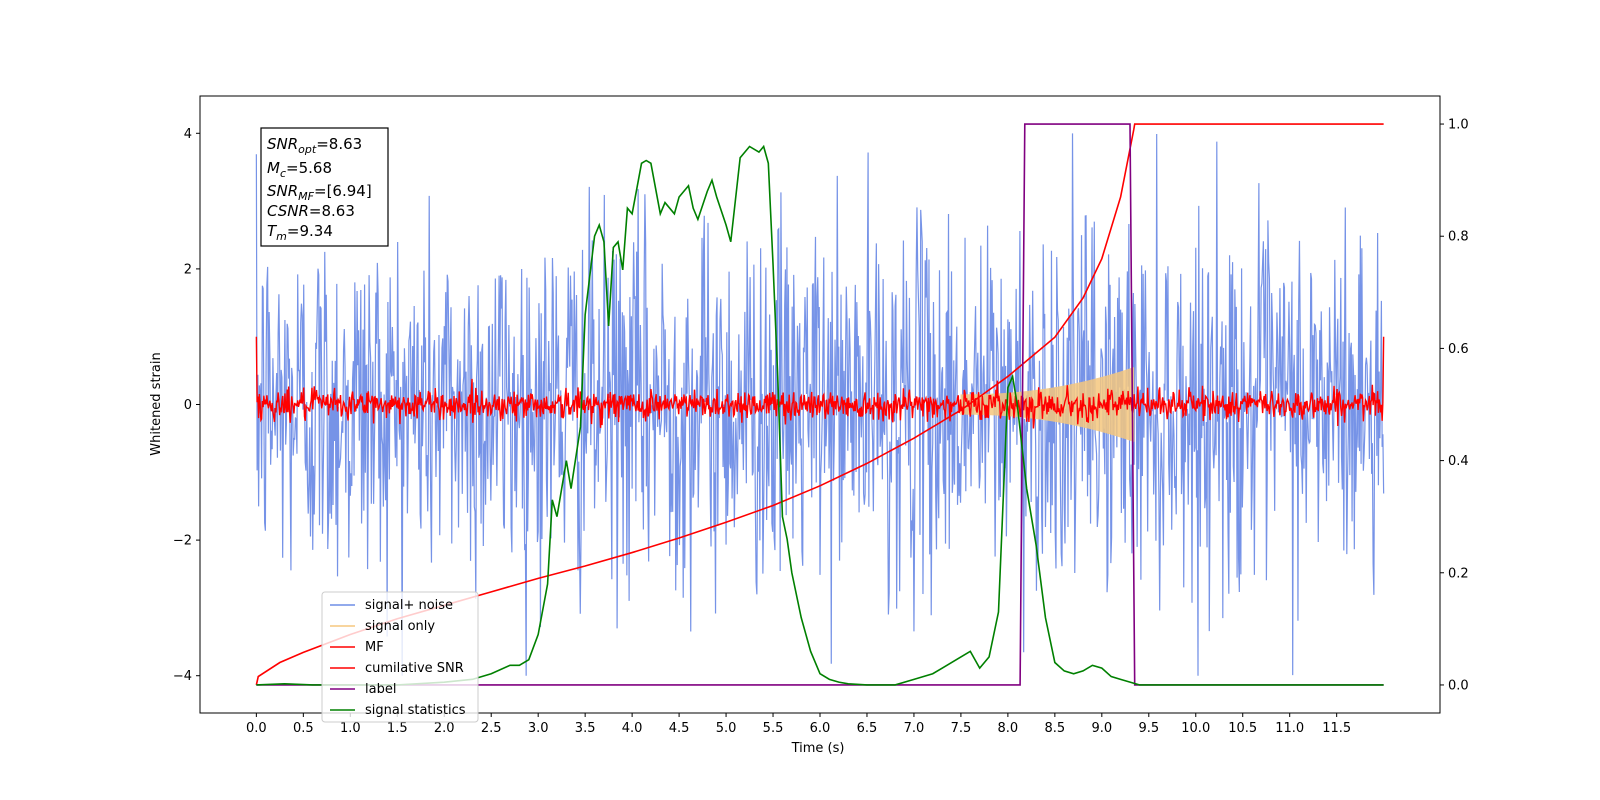  What do you see at coordinates (182, 541) in the screenshot?
I see `y-tick-label: −2` at bounding box center [182, 541].